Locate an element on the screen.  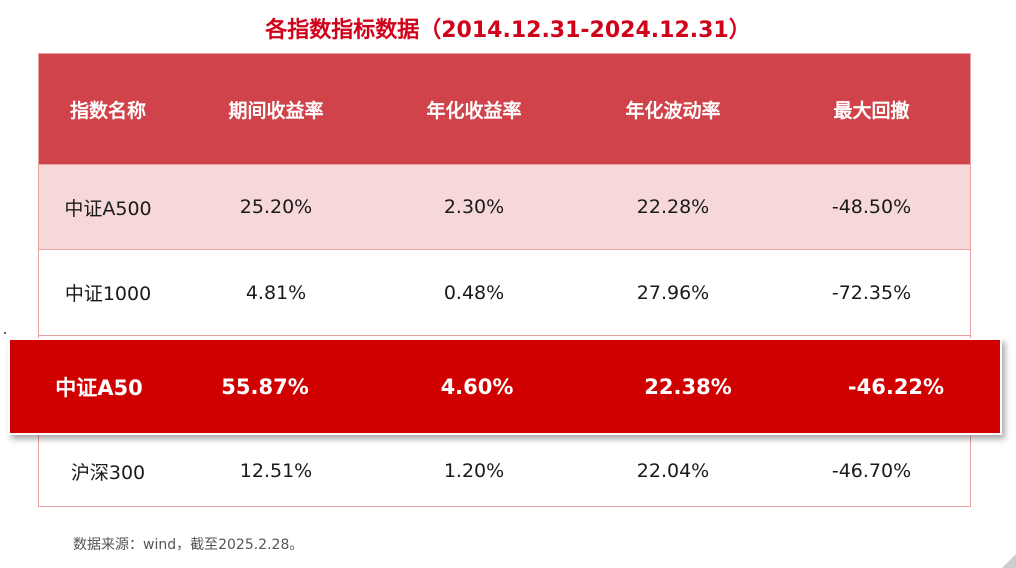
cell-annualized-volatility: 22.28% is located at coordinates (673, 207).